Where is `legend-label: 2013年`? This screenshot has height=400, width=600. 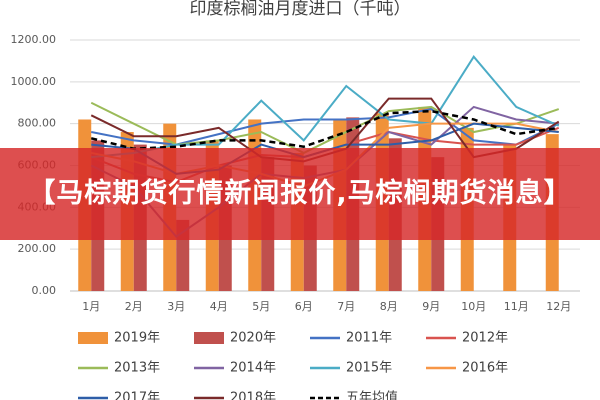
legend-label: 2013年 is located at coordinates (137, 368).